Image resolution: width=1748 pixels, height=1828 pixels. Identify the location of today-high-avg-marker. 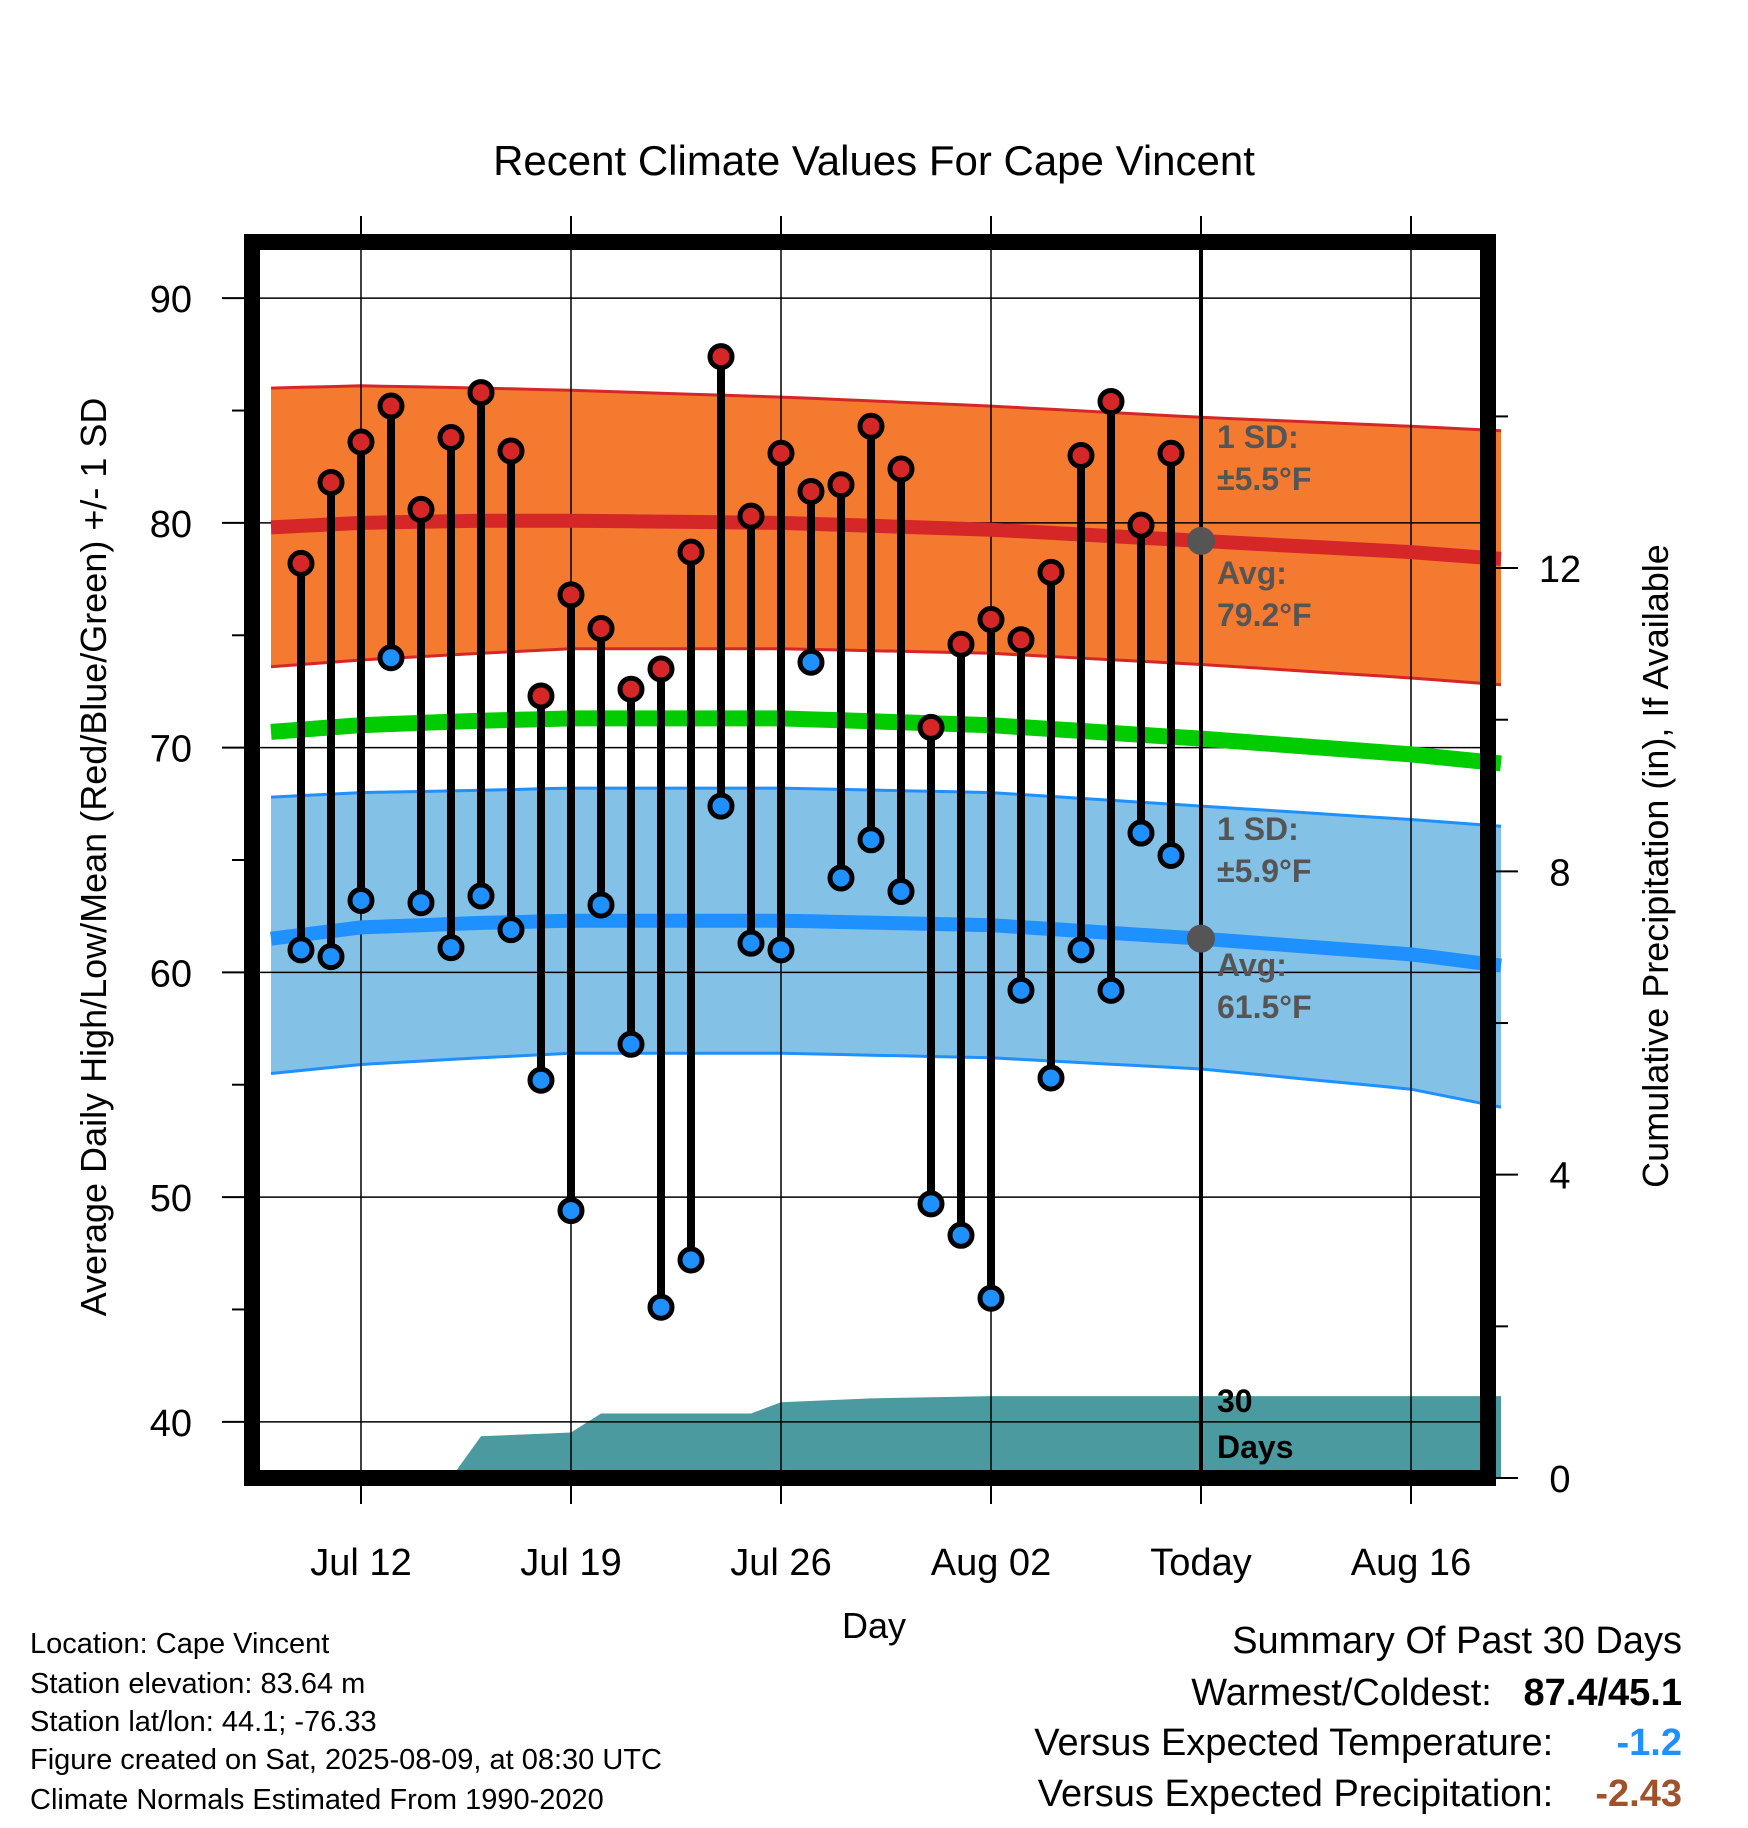
(1201, 540).